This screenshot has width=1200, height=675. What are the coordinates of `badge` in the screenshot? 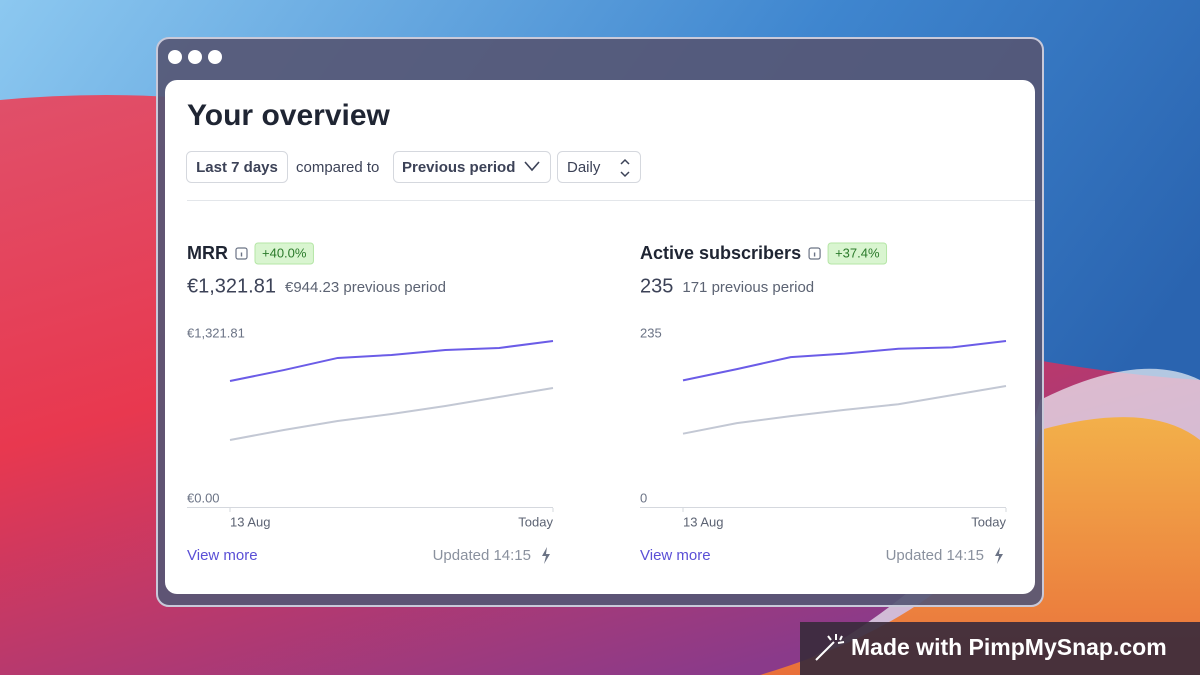 It's located at (1000, 648).